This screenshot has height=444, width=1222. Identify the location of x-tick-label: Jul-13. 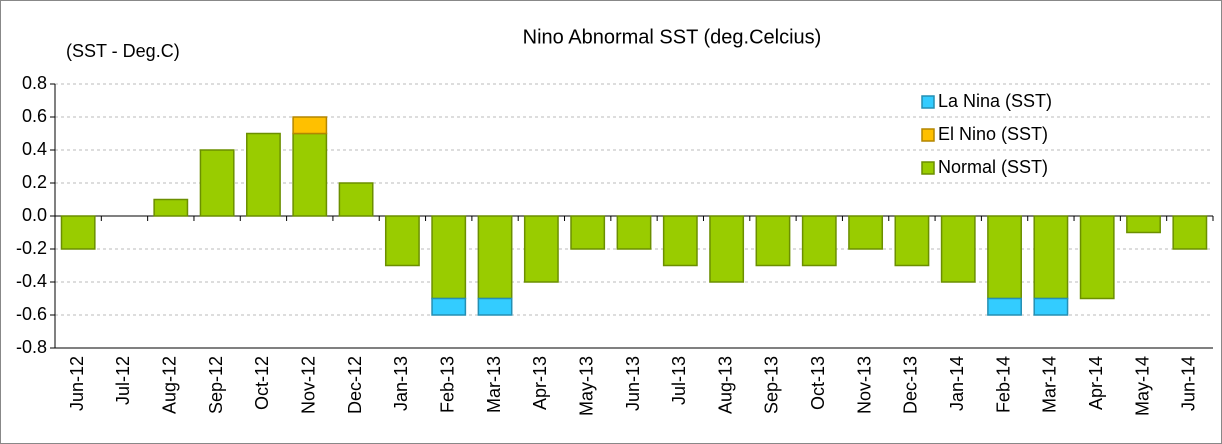
(679, 380).